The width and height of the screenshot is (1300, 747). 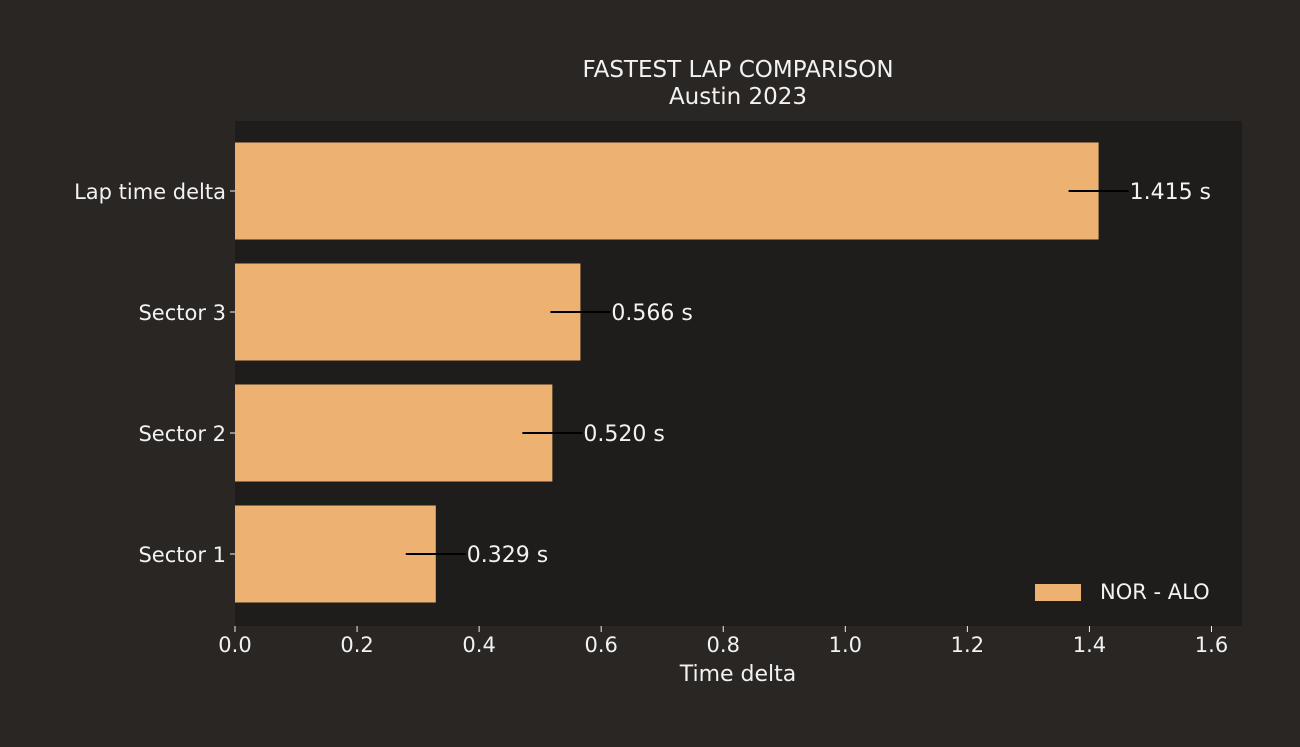 What do you see at coordinates (182, 313) in the screenshot?
I see `y-tick-label: Sector 3` at bounding box center [182, 313].